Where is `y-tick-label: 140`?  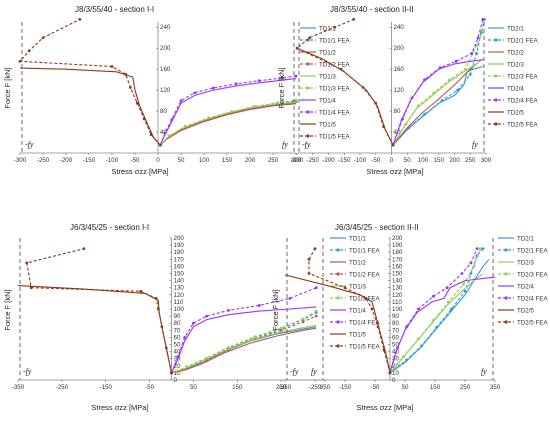 y-tick-label: 140 is located at coordinates (397, 281).